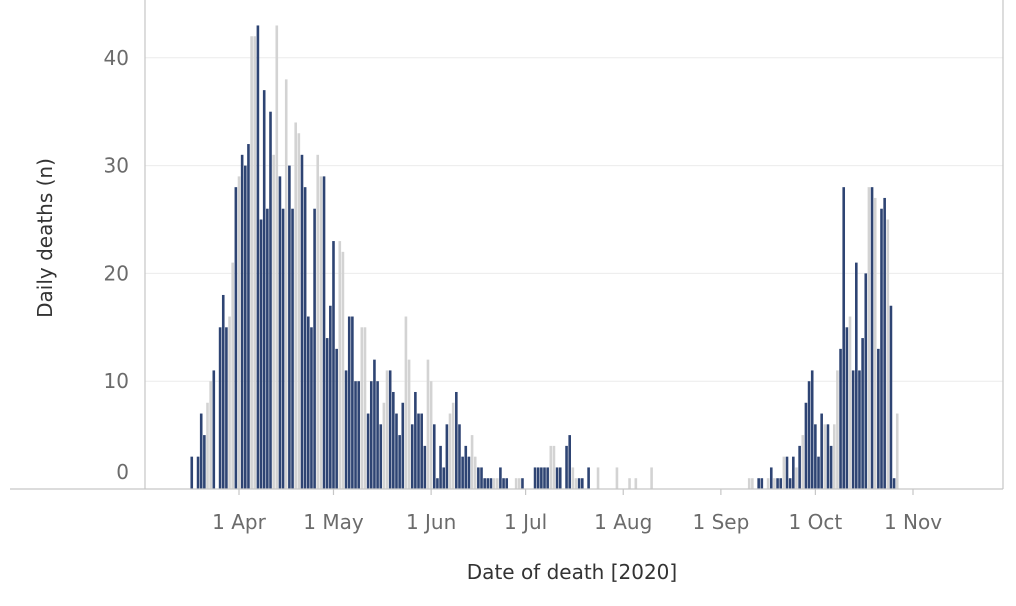  I want to click on x-tick-label: 1 Apr, so click(239, 522).